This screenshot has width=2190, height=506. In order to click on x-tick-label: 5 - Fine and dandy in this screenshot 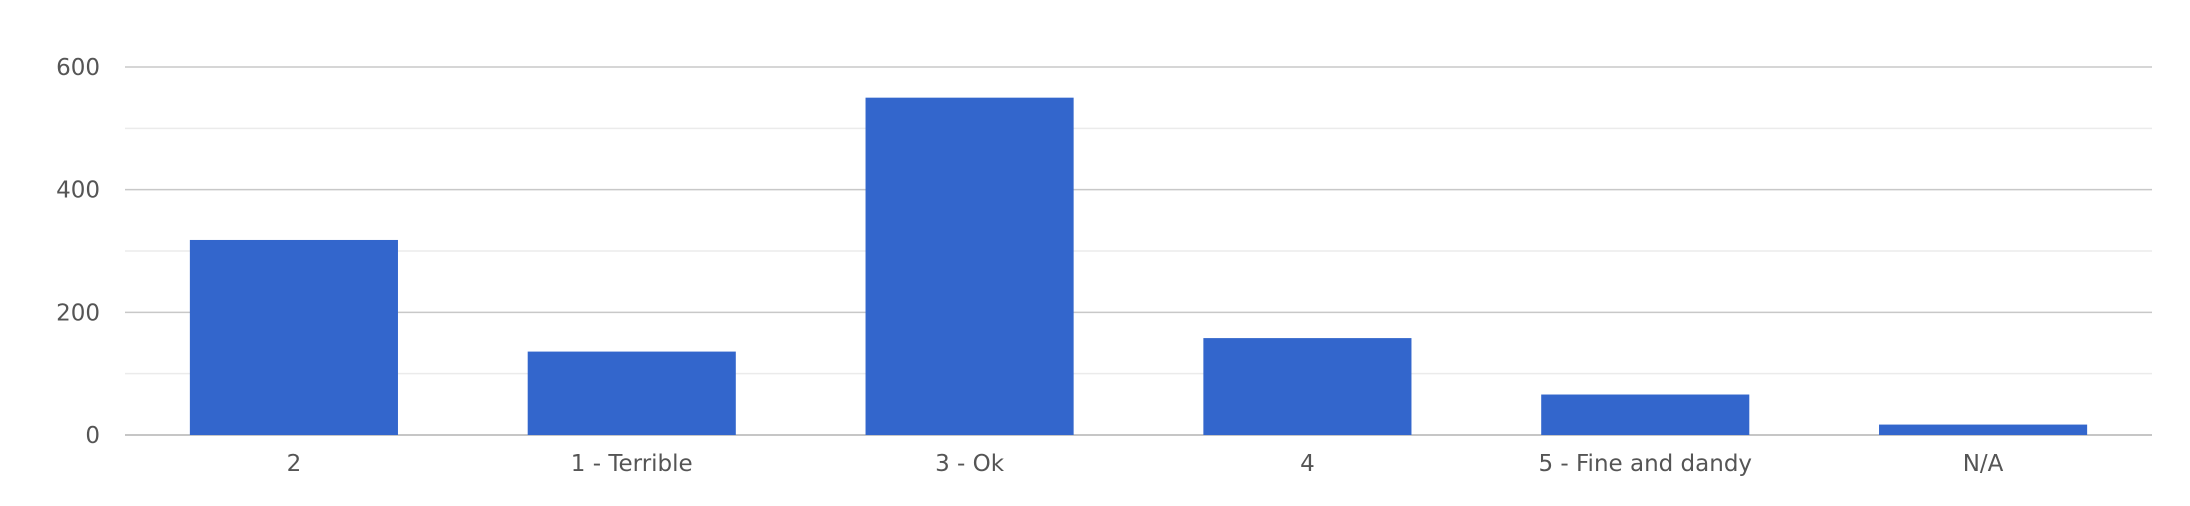, I will do `click(1645, 464)`.